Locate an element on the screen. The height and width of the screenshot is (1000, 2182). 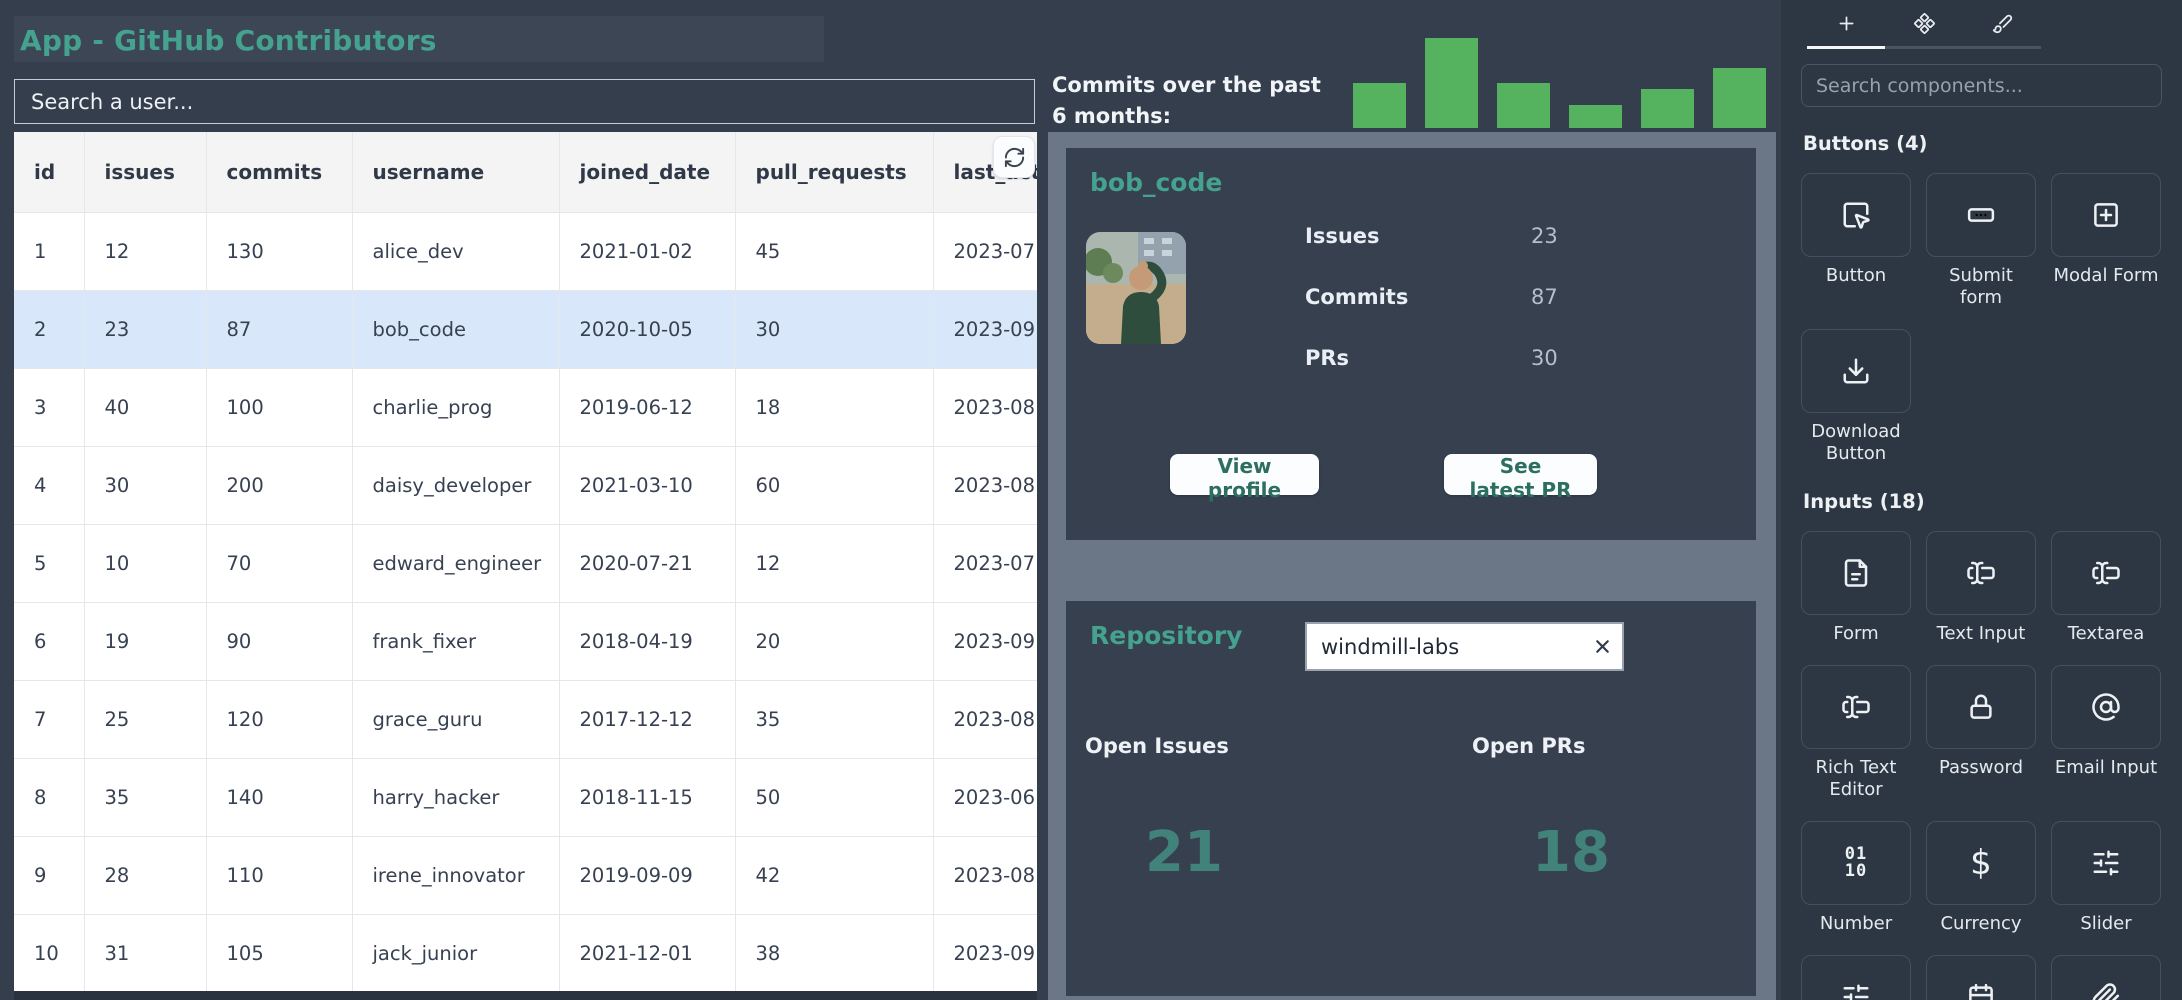
component-card-slider is located at coordinates (2106, 863).